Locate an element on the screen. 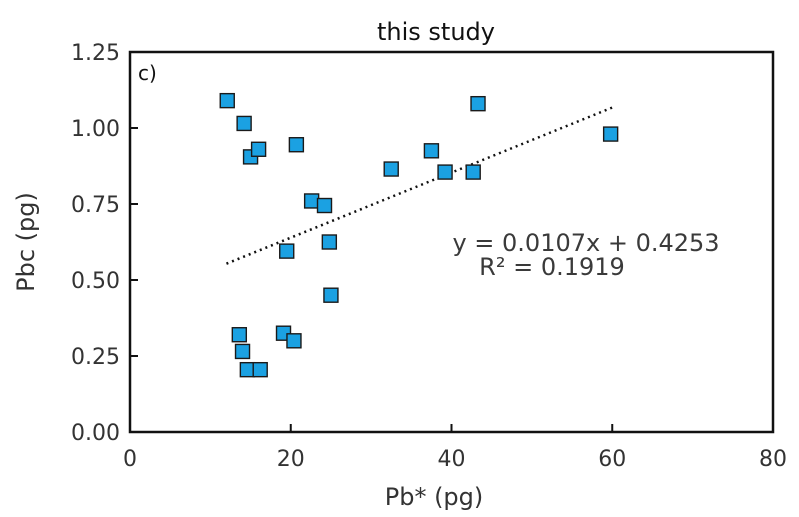 The height and width of the screenshot is (517, 799). x-tick-label: 0 is located at coordinates (130, 459).